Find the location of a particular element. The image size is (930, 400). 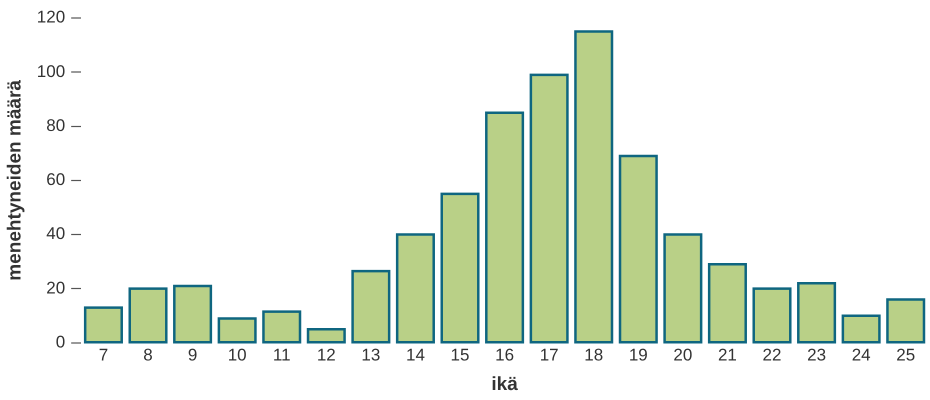

x-tick-label: 15 is located at coordinates (460, 355).